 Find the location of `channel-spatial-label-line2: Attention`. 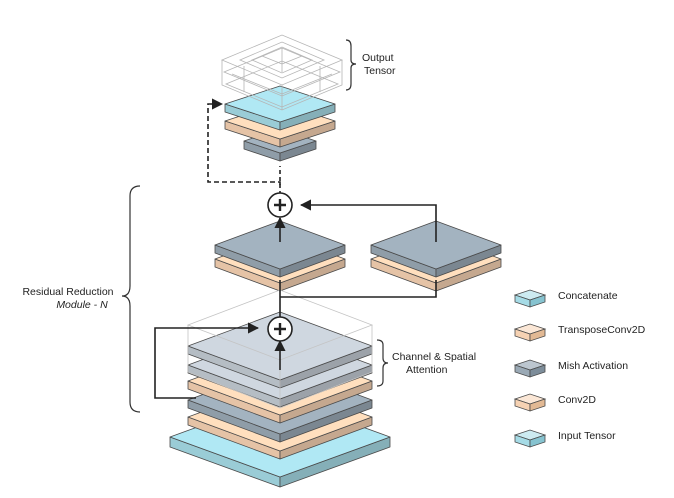

channel-spatial-label-line2: Attention is located at coordinates (427, 370).